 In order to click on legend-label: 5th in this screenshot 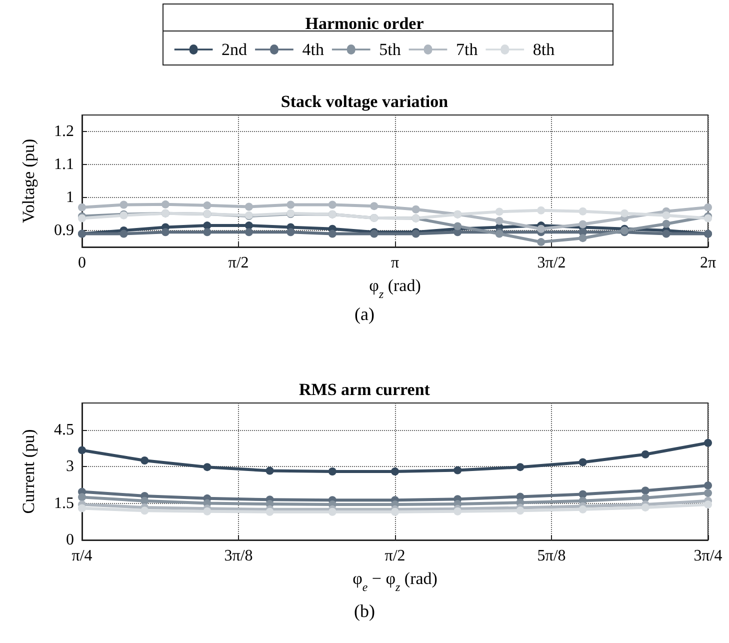, I will do `click(390, 49)`.